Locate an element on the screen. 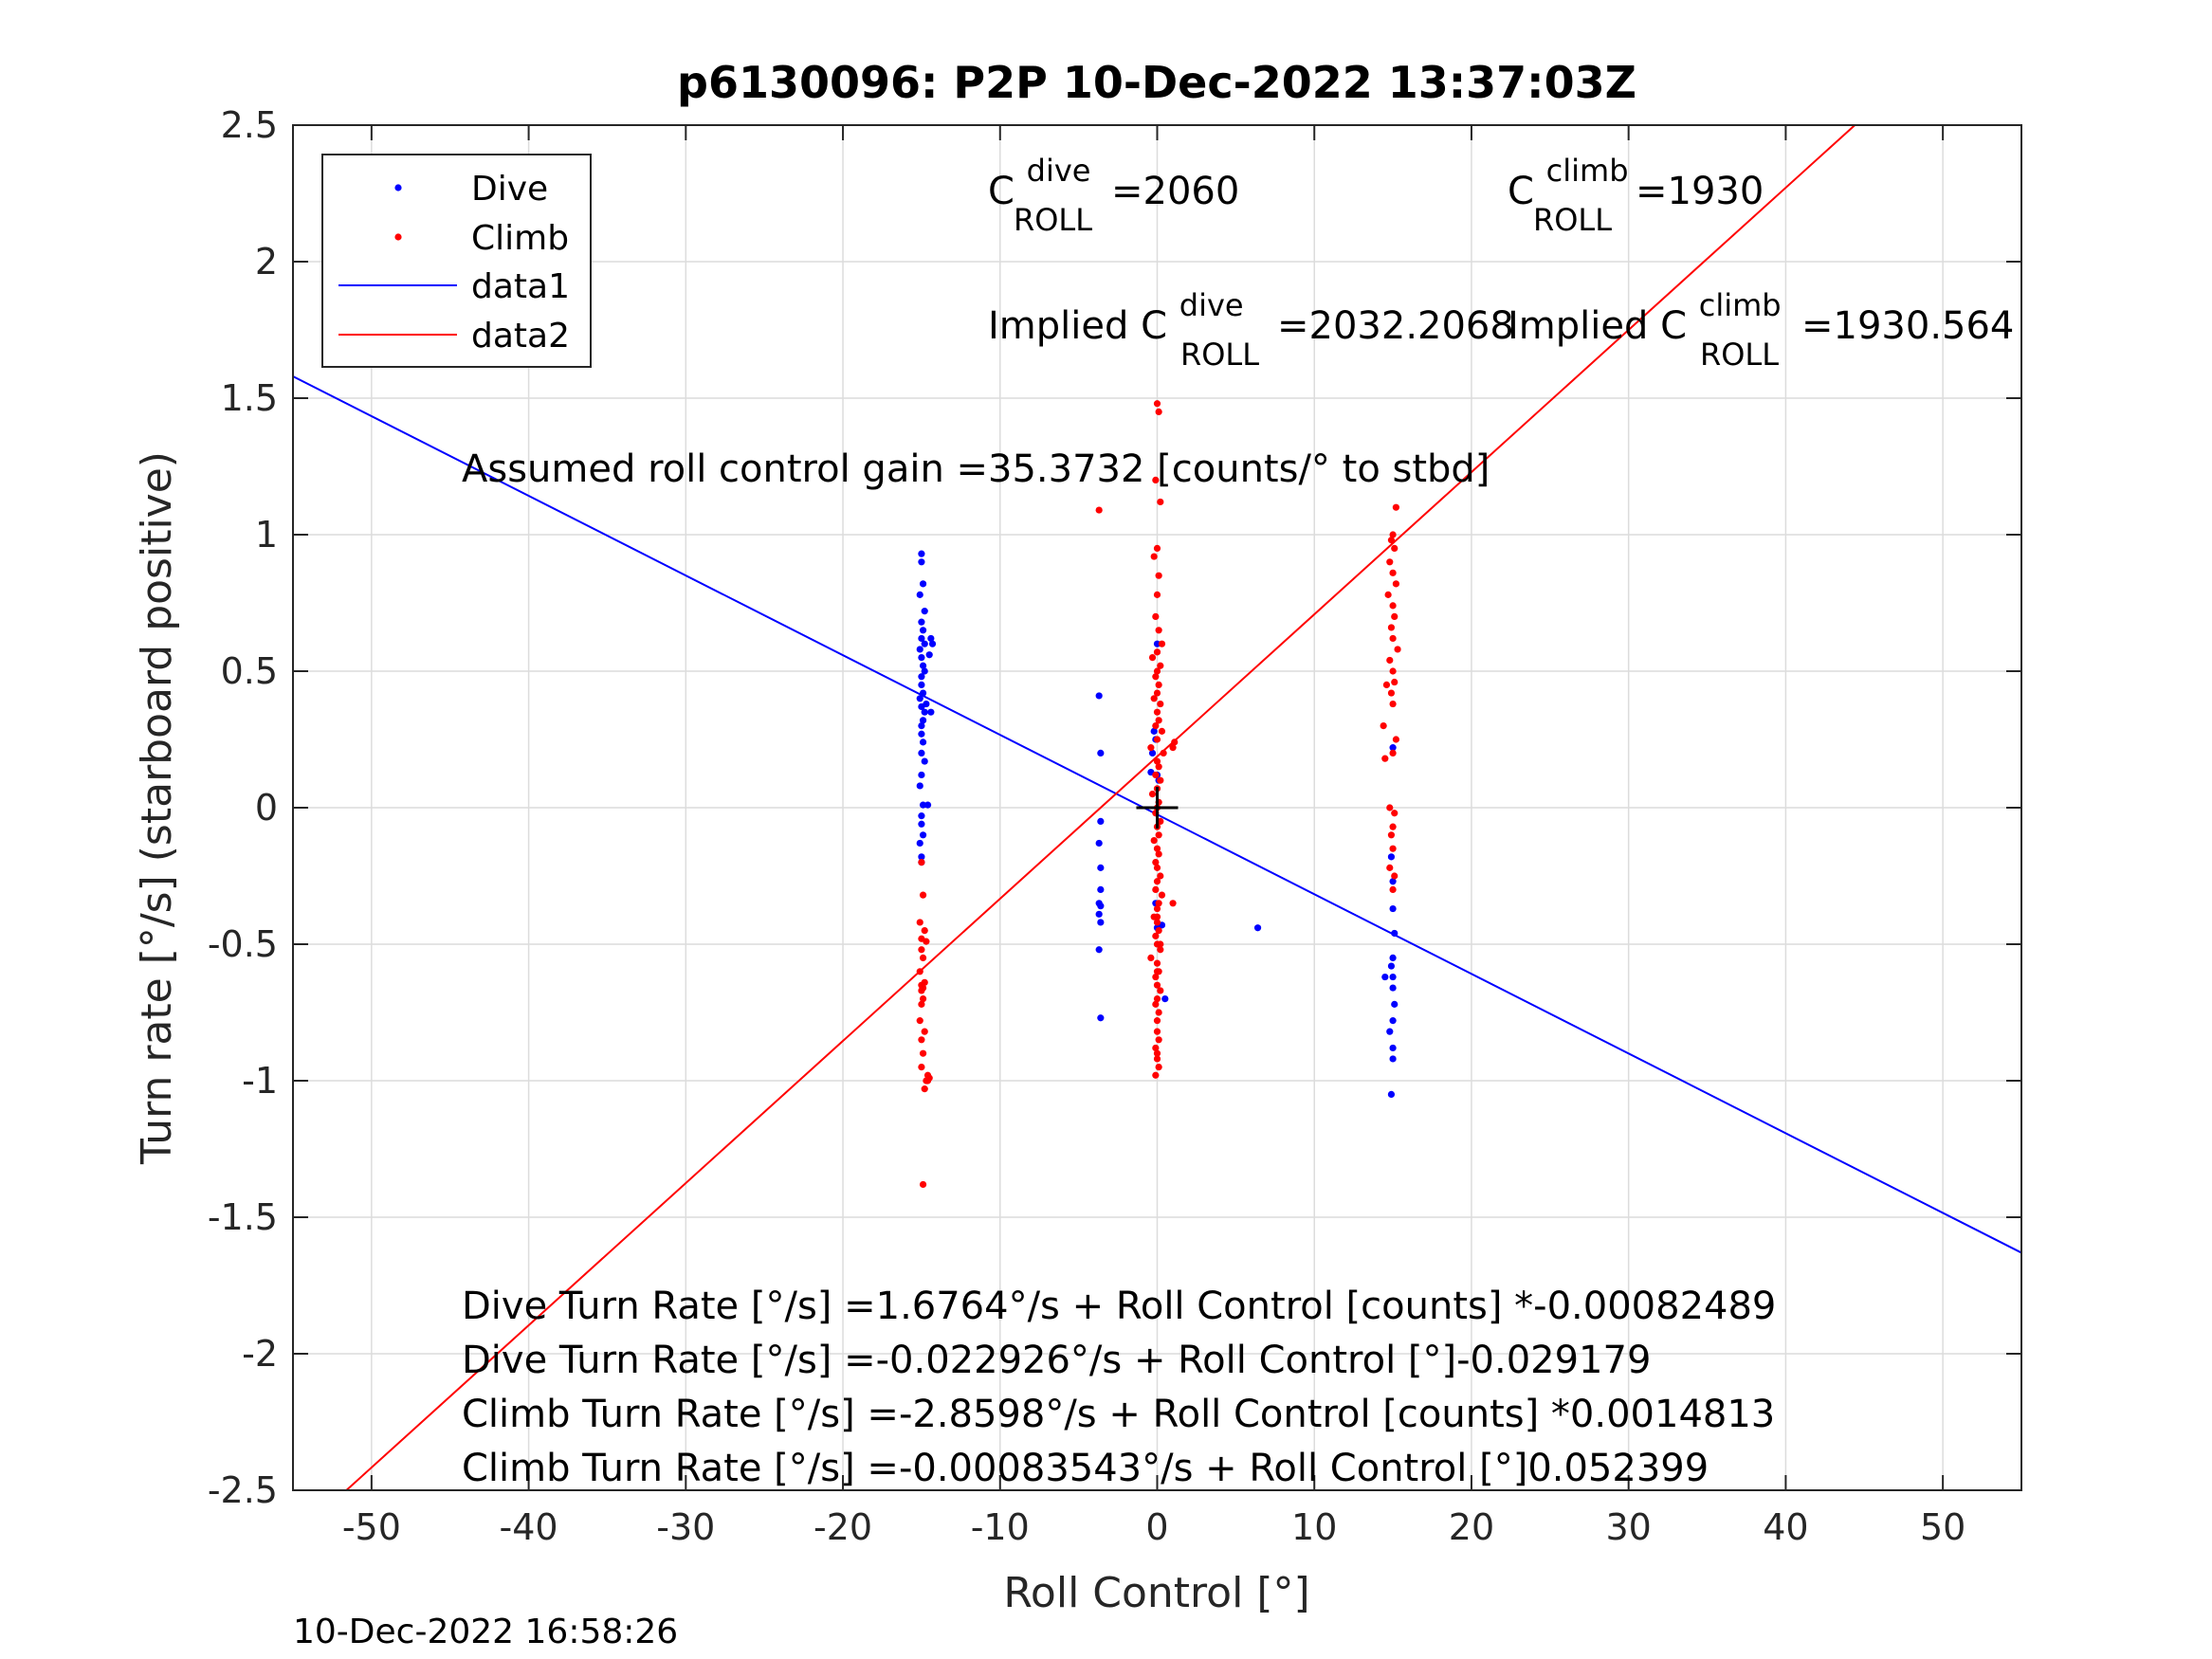 The image size is (2212, 1659). implied-dive-annotation: Implied C dive ROLL =2032.2068 is located at coordinates (1251, 330).